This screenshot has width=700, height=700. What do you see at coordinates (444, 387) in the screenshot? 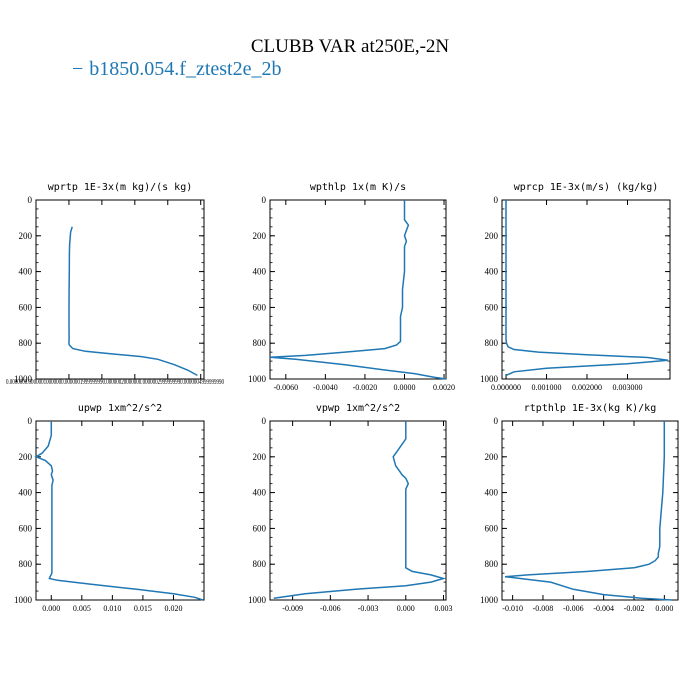
I see `x-tick-label: 0.0020` at bounding box center [444, 387].